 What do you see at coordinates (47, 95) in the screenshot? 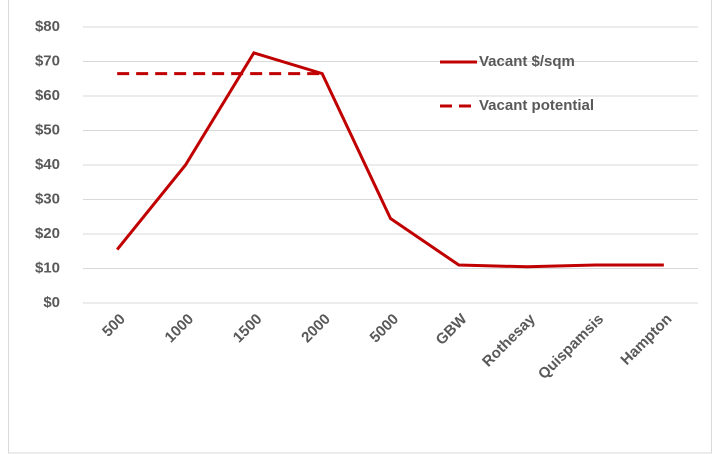
I see `y-tick-label: $60` at bounding box center [47, 95].